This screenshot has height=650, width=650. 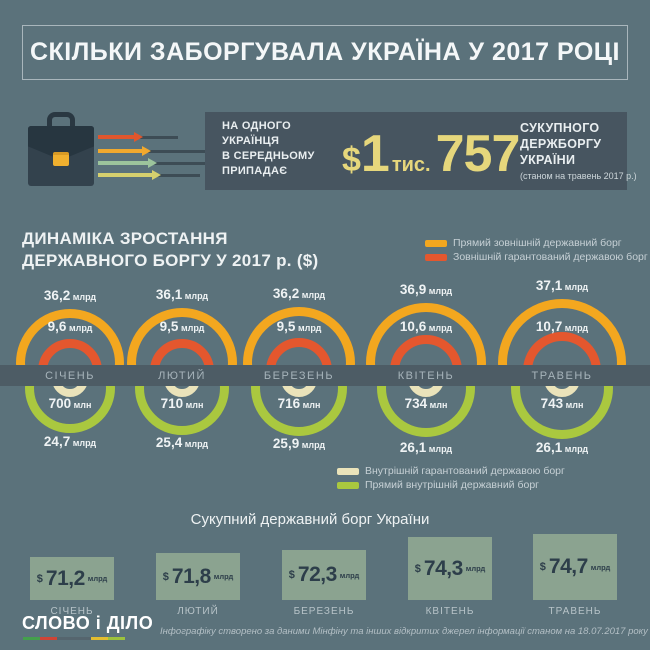 I want to click on value-text: 710, so click(x=172, y=403).